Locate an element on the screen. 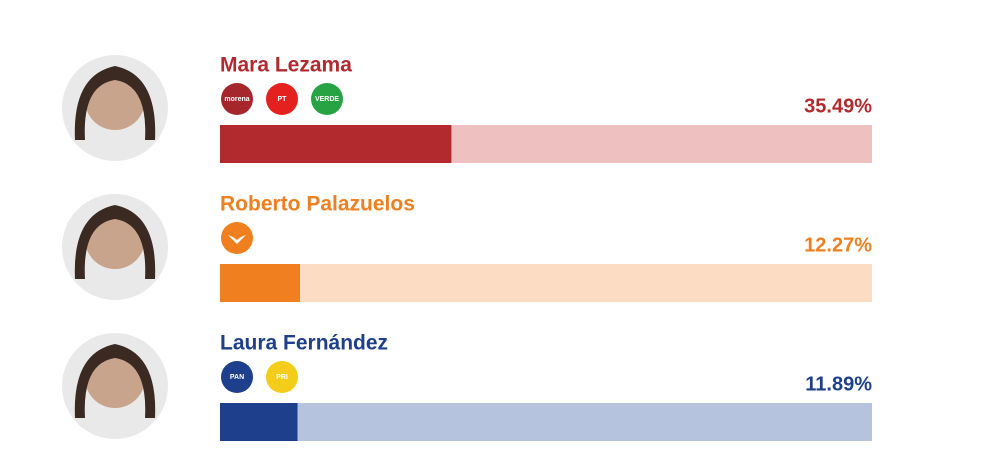  party-logo-label: morena is located at coordinates (236, 99).